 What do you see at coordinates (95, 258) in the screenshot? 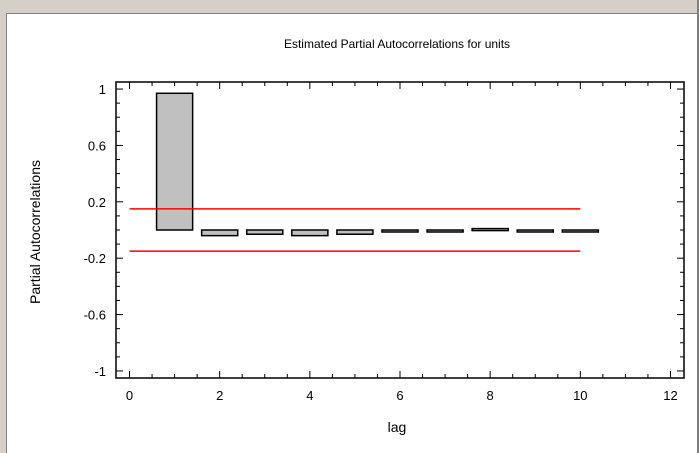
I see `y-tick-label: -0.2` at bounding box center [95, 258].